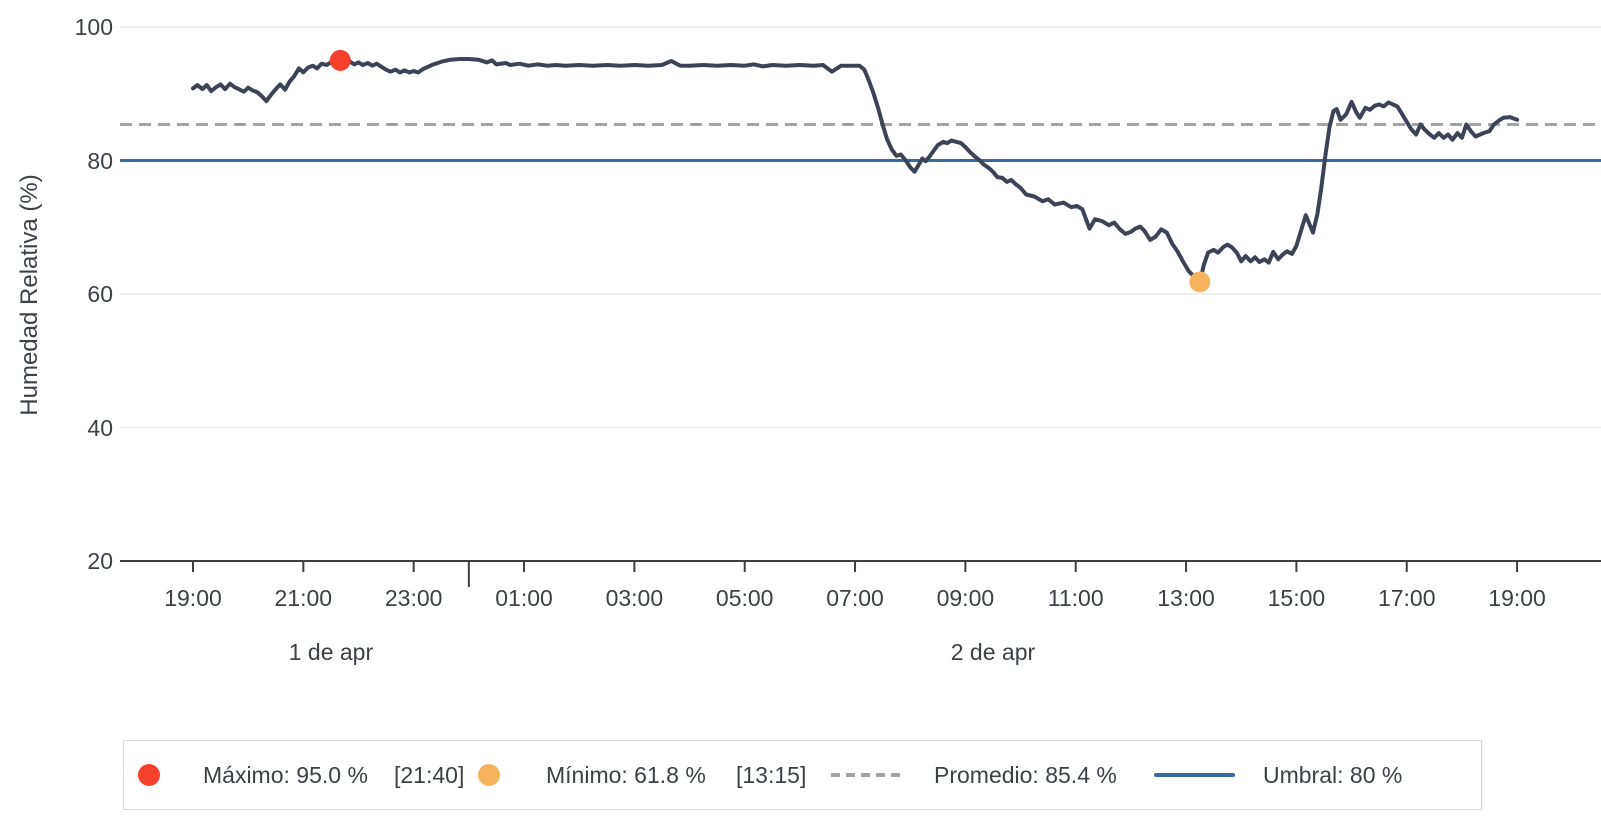 The image size is (1601, 828). I want to click on day-label-1: 1 de apr, so click(331, 652).